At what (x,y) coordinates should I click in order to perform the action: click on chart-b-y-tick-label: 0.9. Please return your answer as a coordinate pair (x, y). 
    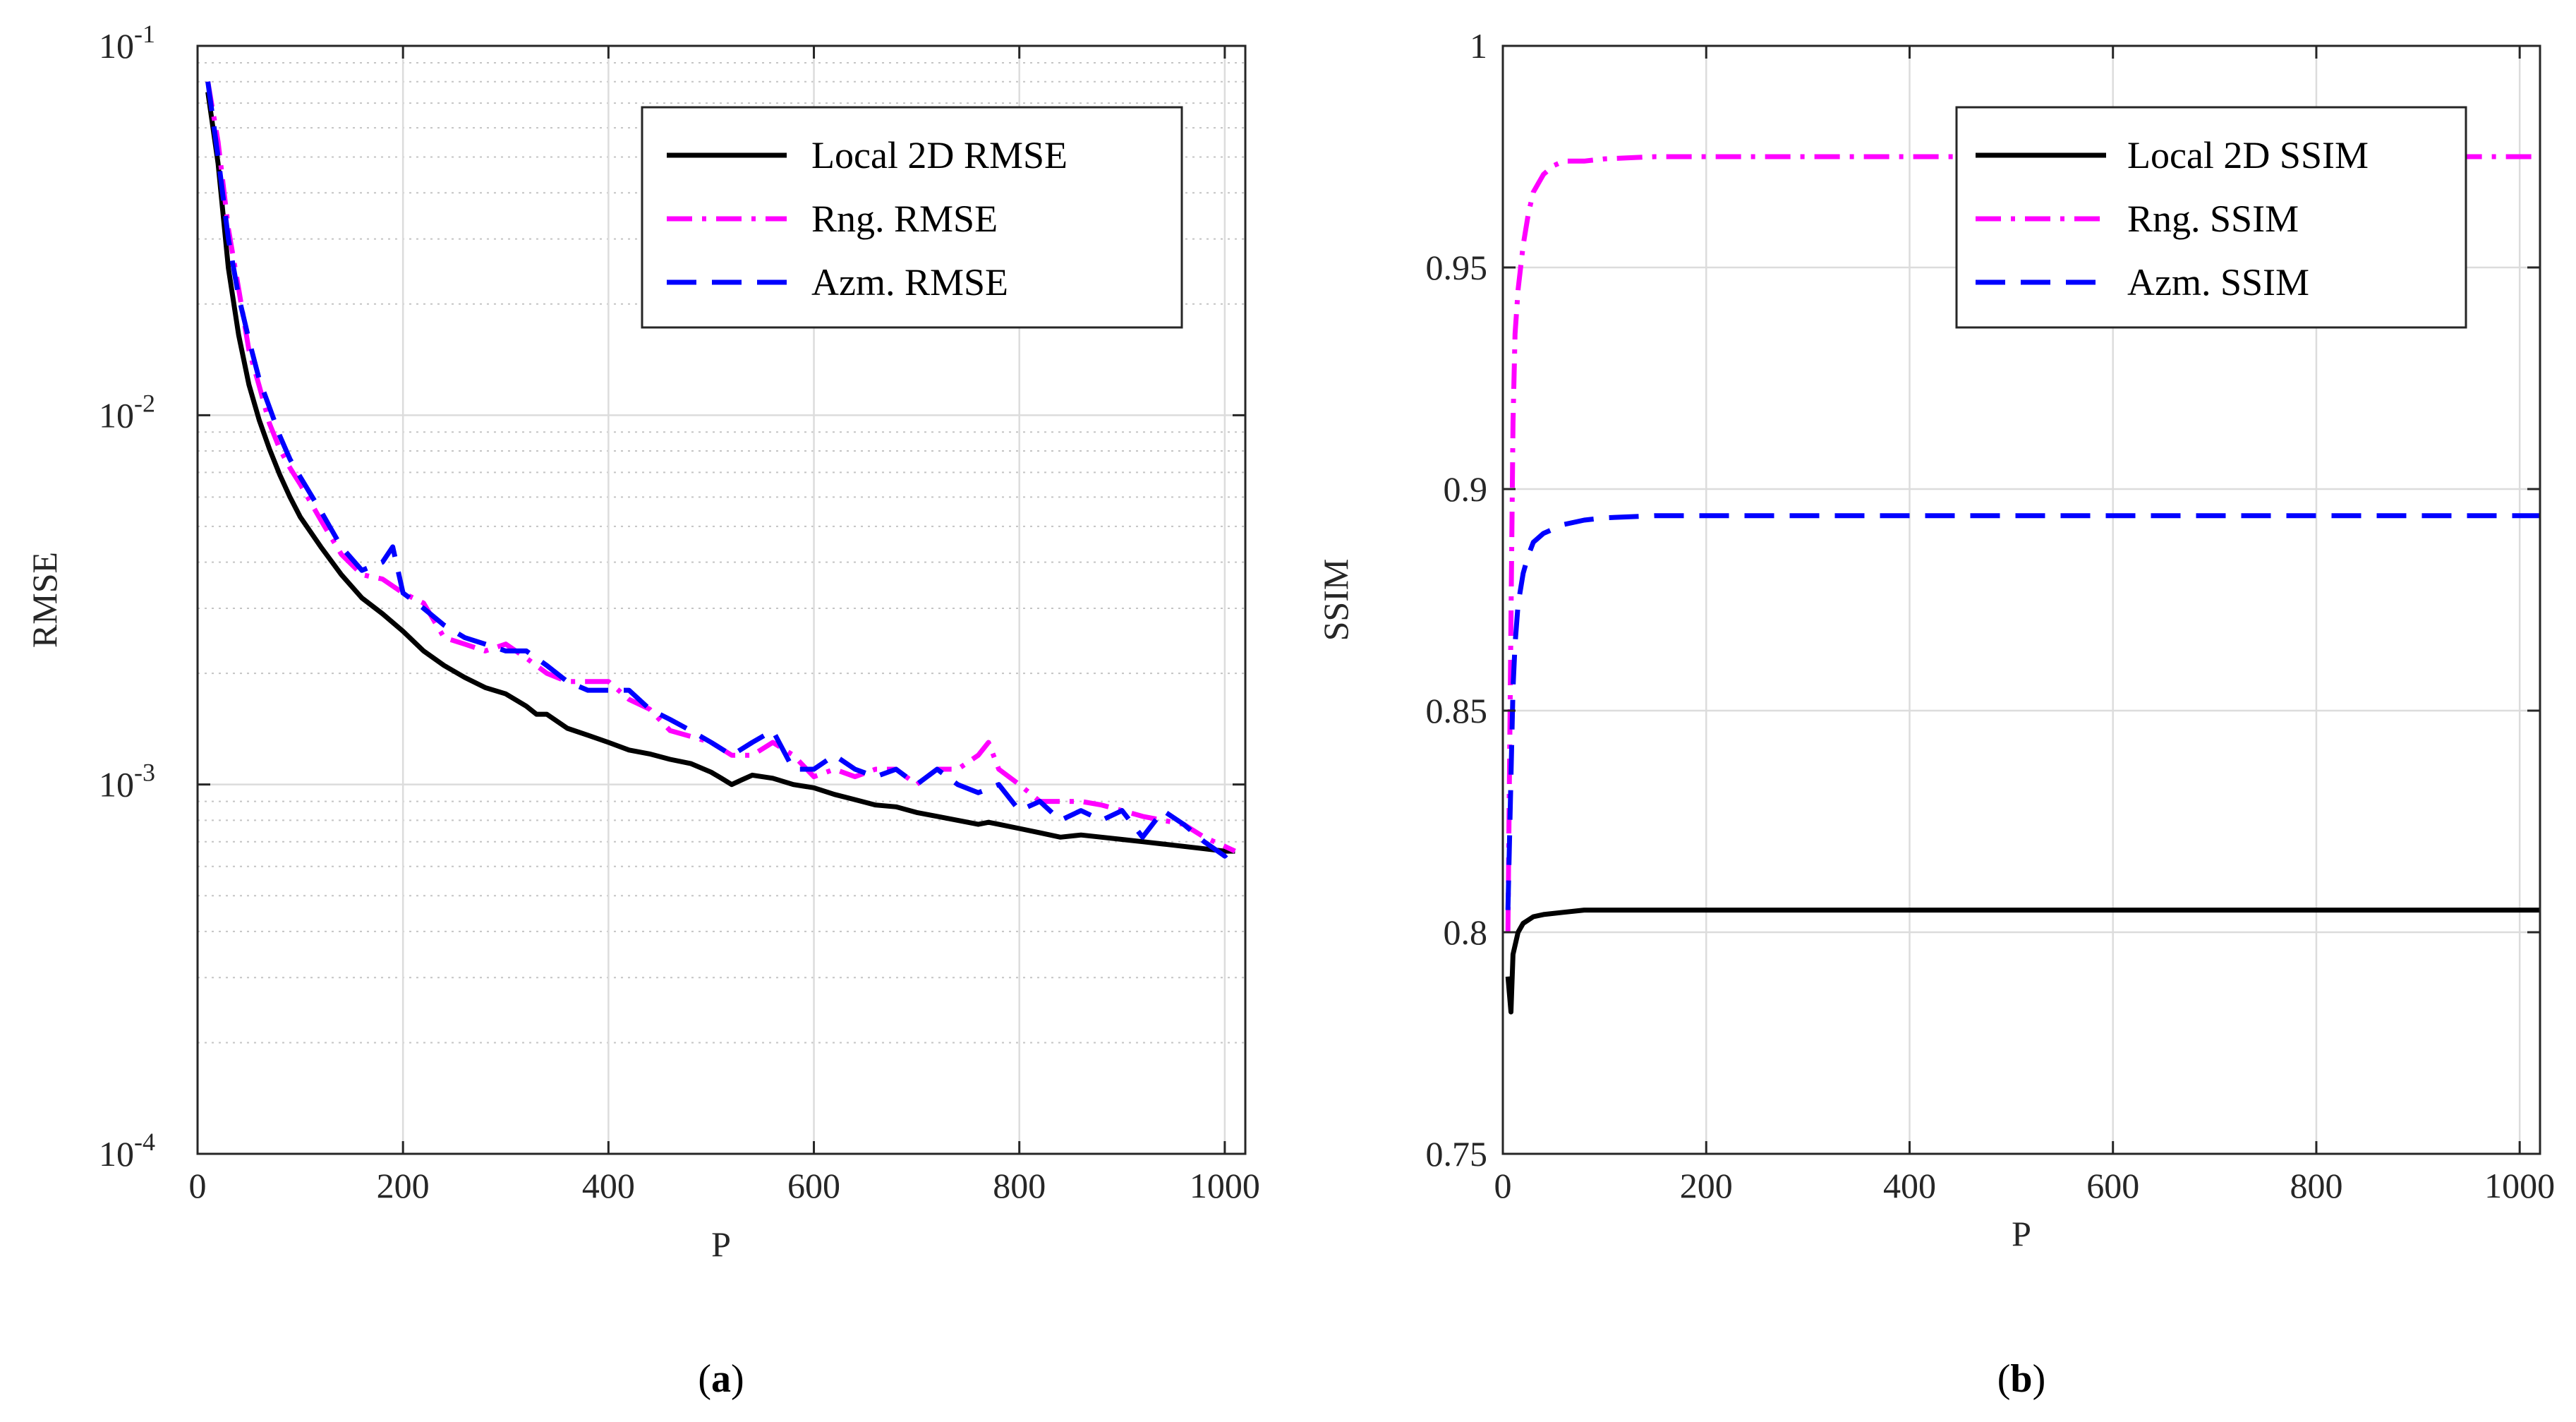
    Looking at the image, I should click on (1466, 489).